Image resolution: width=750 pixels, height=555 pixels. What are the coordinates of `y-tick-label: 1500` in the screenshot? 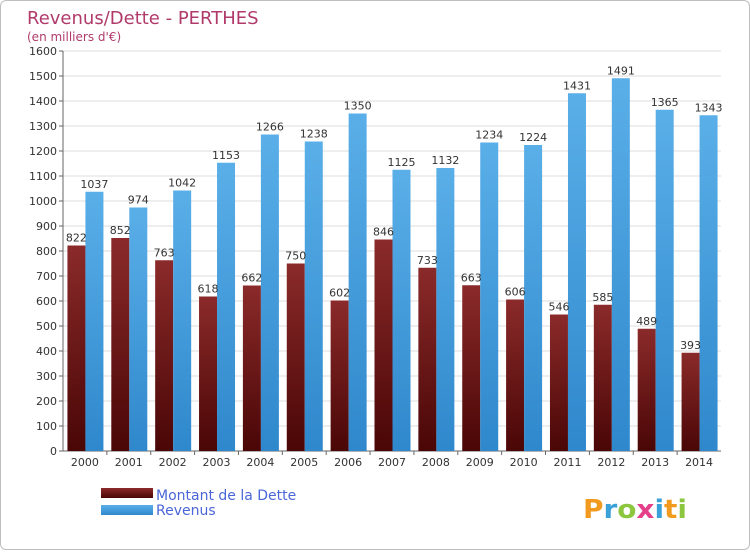 It's located at (43, 76).